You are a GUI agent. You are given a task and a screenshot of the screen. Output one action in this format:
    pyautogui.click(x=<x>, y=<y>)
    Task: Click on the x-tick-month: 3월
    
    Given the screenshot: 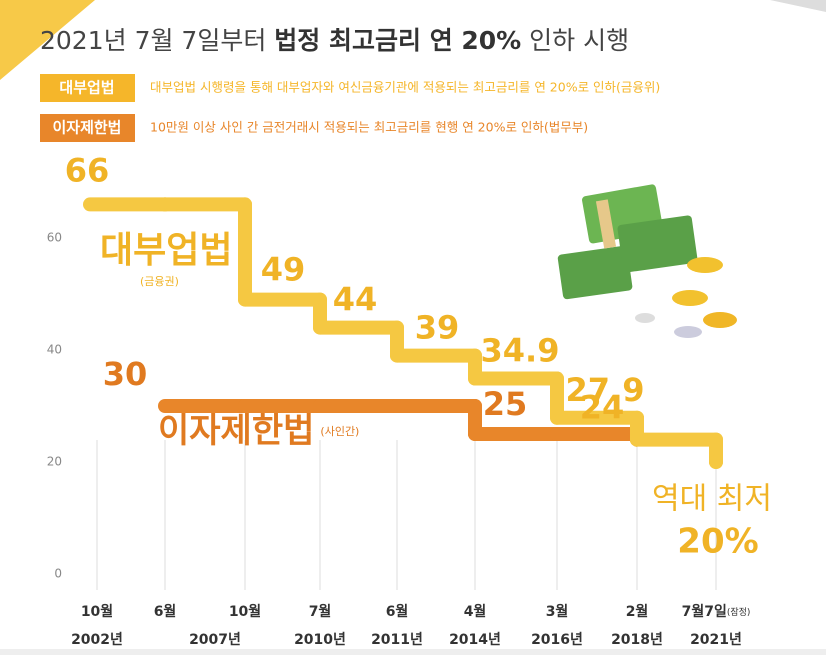 What is the action you would take?
    pyautogui.click(x=557, y=611)
    